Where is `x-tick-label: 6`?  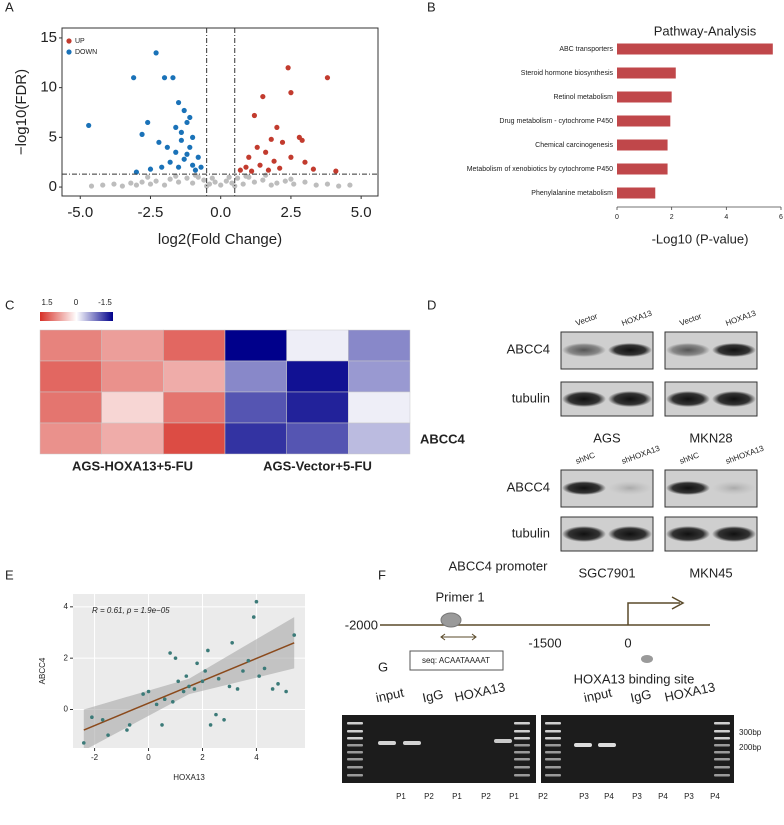
x-tick-label: 6 is located at coordinates (781, 217).